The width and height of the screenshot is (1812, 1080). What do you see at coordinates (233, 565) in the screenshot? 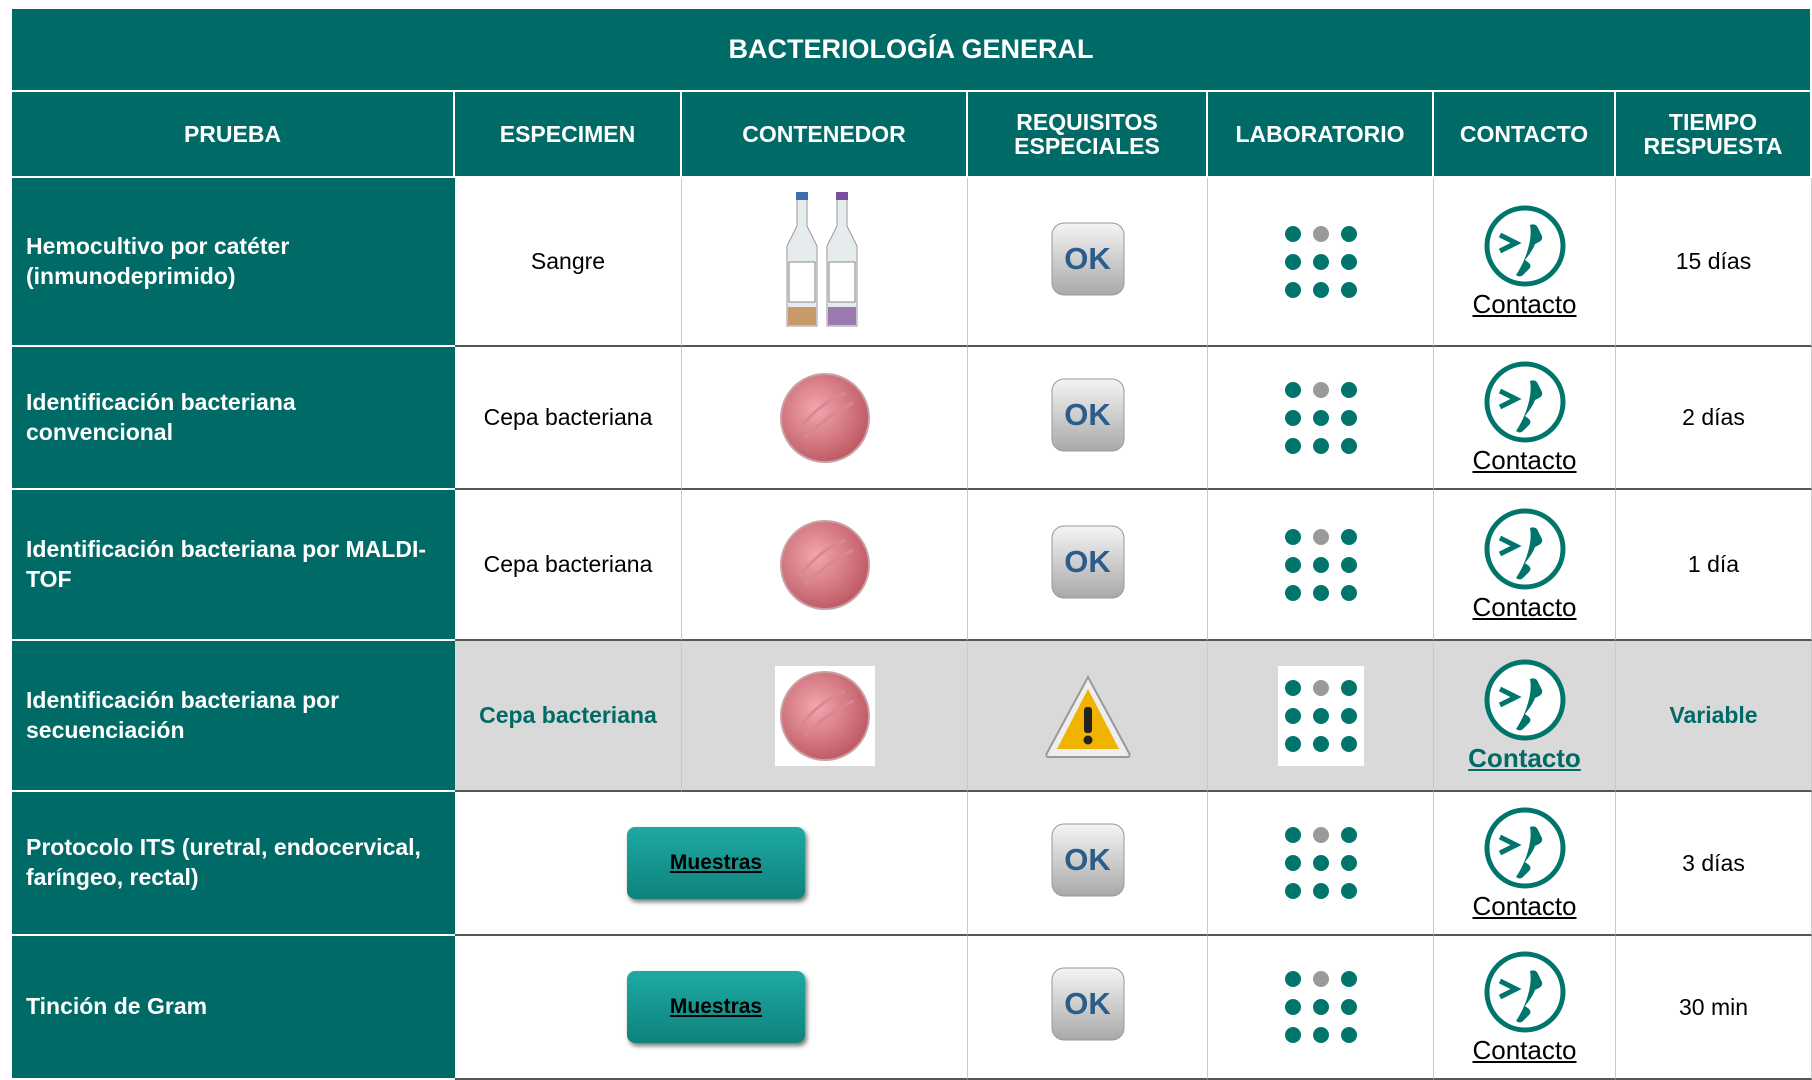
I see `test-name: Identificación bacteriana por MALDI-TOF` at bounding box center [233, 565].